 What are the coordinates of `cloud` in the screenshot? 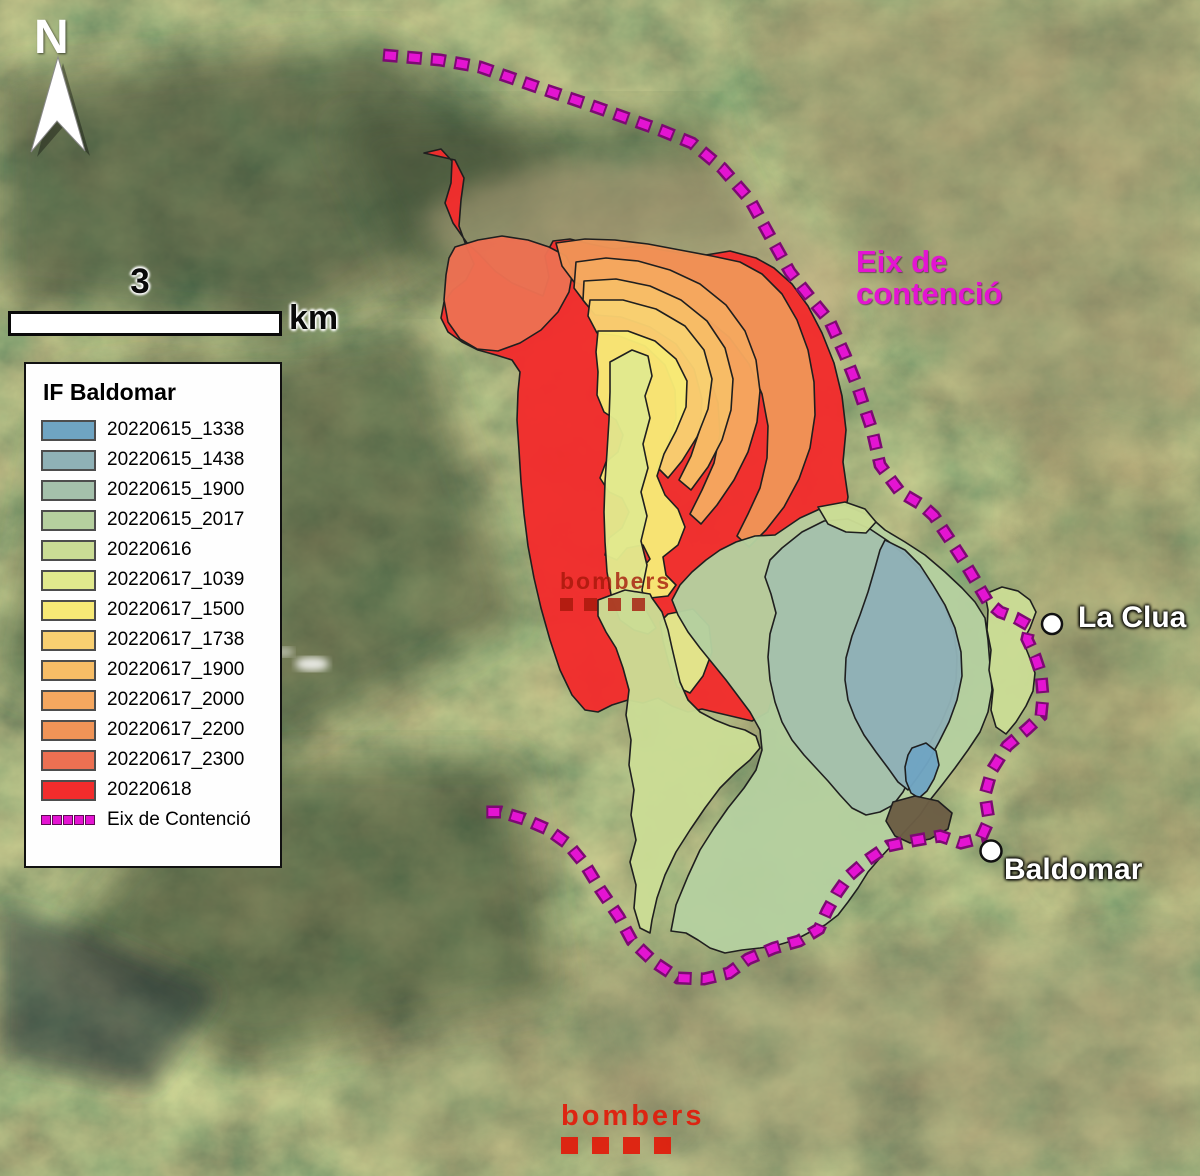 It's located at (312, 664).